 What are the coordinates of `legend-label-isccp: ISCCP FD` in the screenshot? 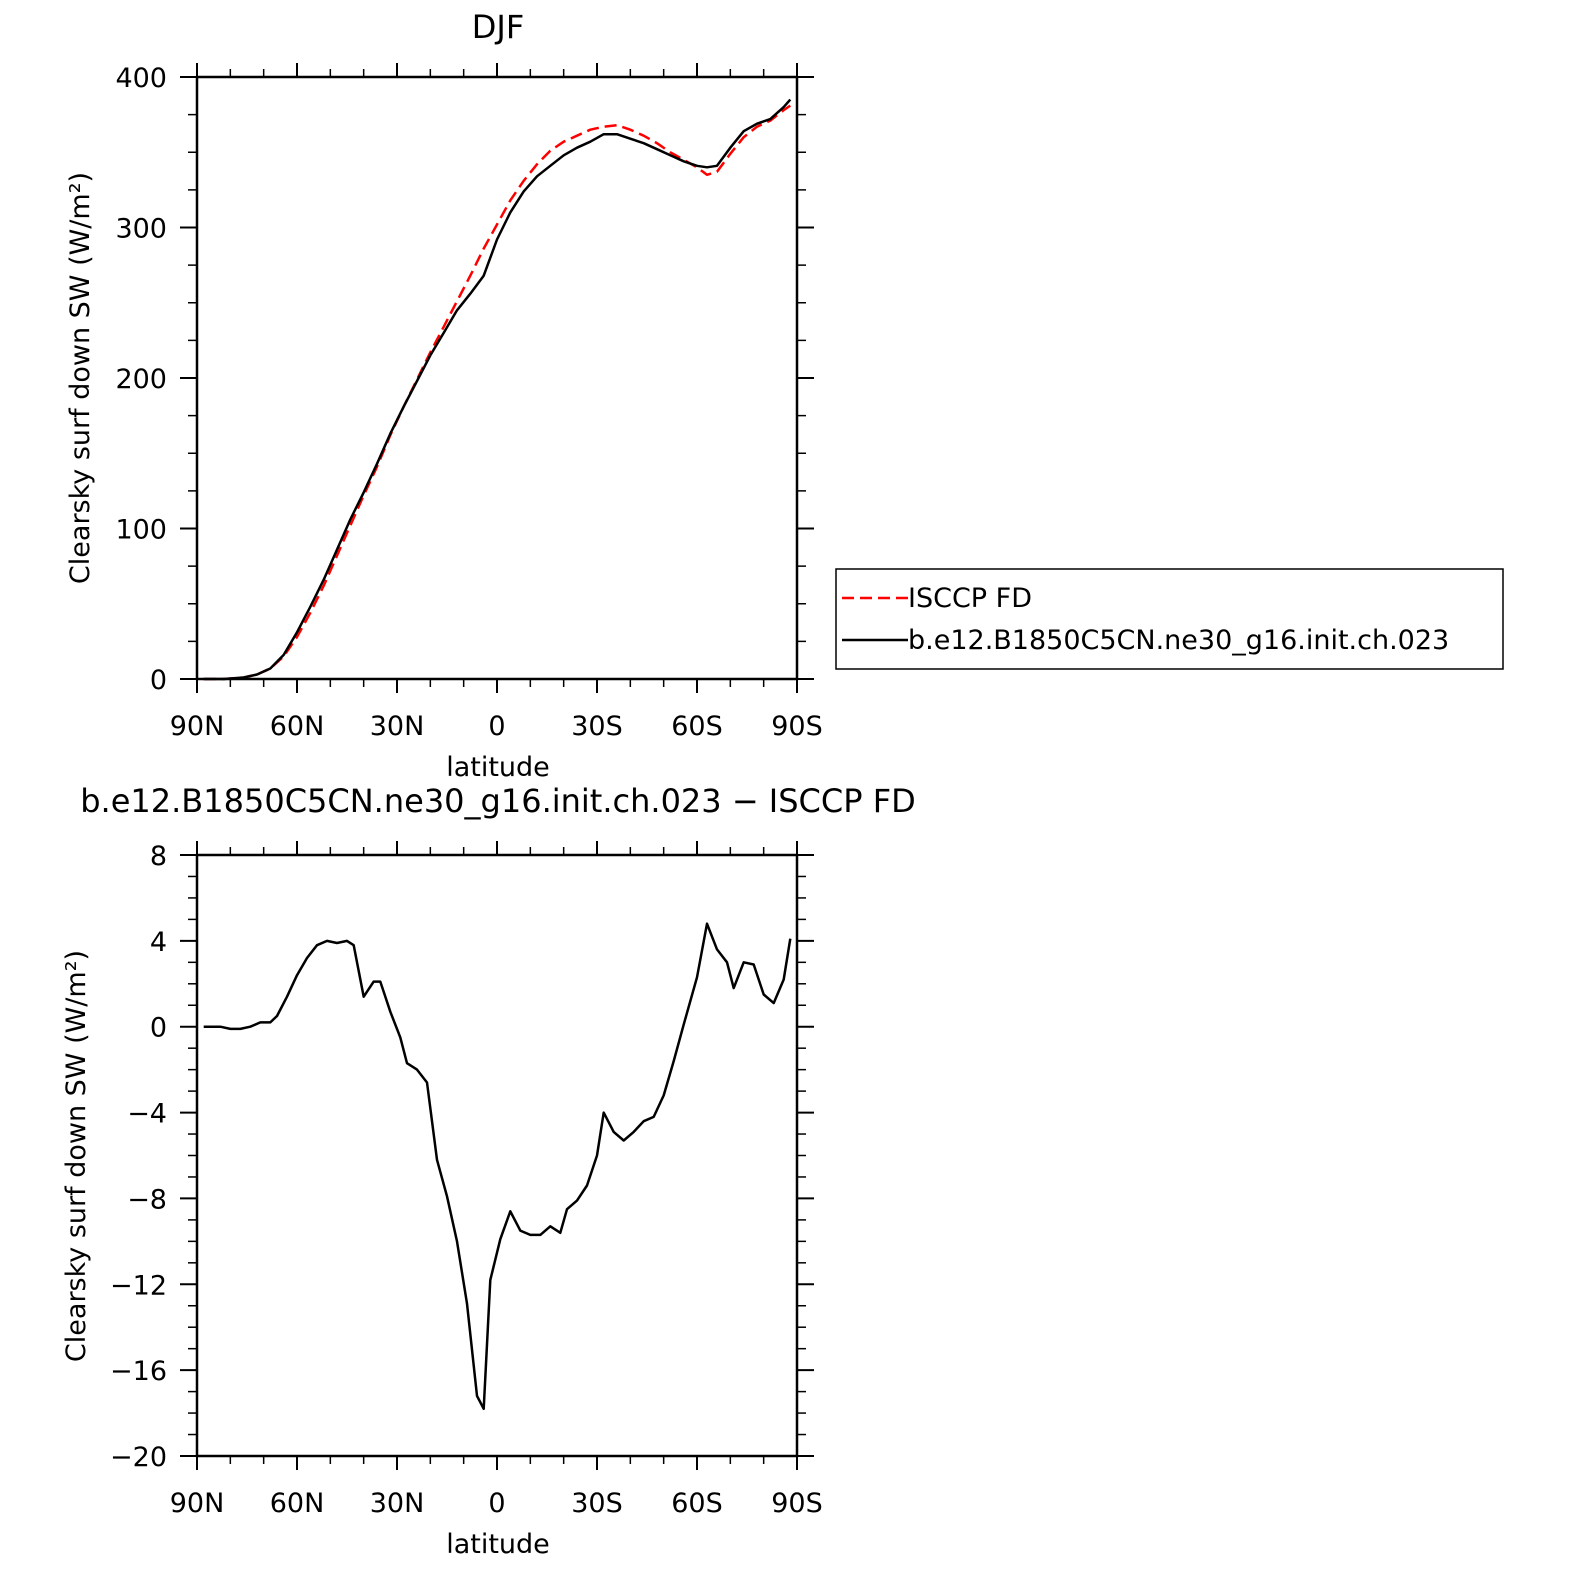 It's located at (970, 598).